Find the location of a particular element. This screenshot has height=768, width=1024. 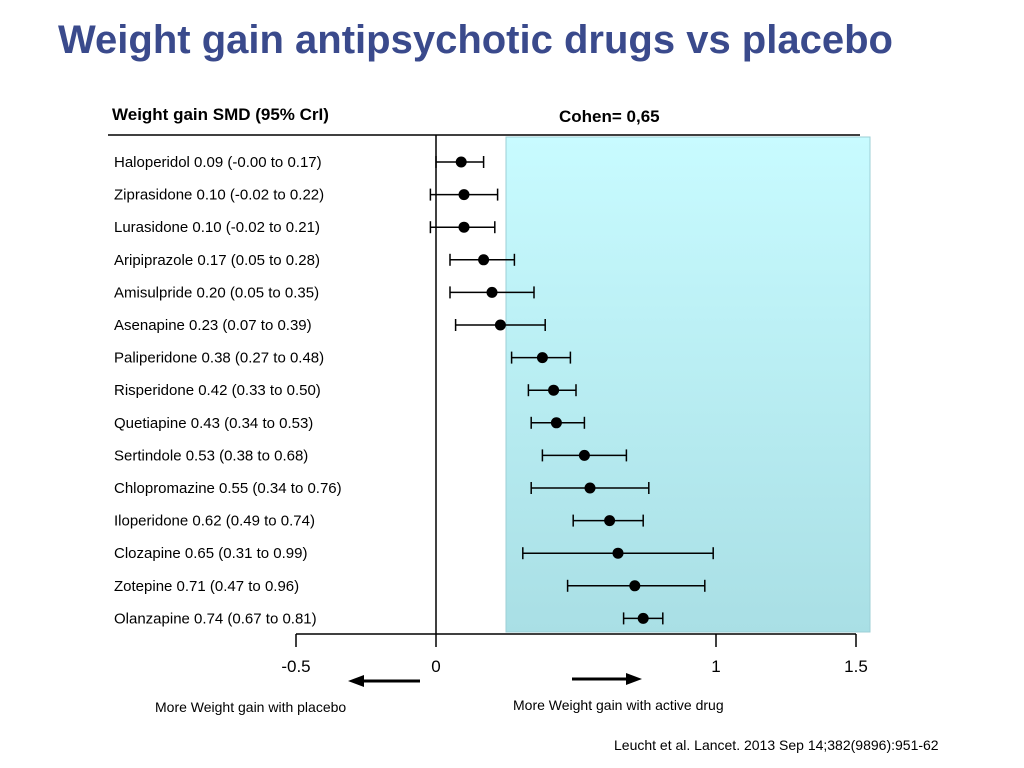

row-label: Paliperidone 0.38 (0.27 to 0.48) is located at coordinates (219, 358).